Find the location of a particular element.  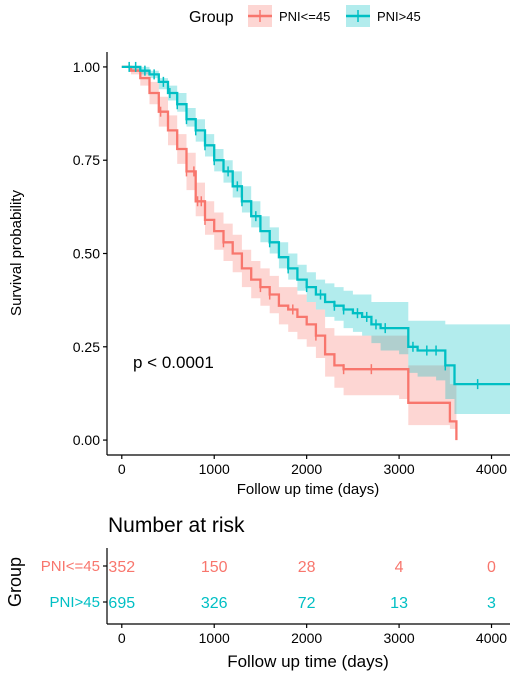

legend: Group PNI<=45 PNI>45 is located at coordinates (305, 16).